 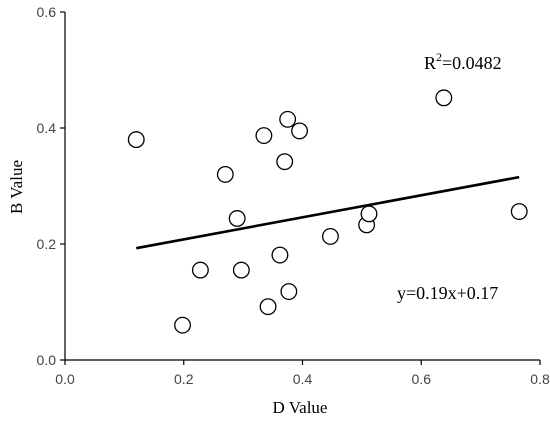 I want to click on r-squared-annotation: R2=0.0482, so click(x=463, y=61).